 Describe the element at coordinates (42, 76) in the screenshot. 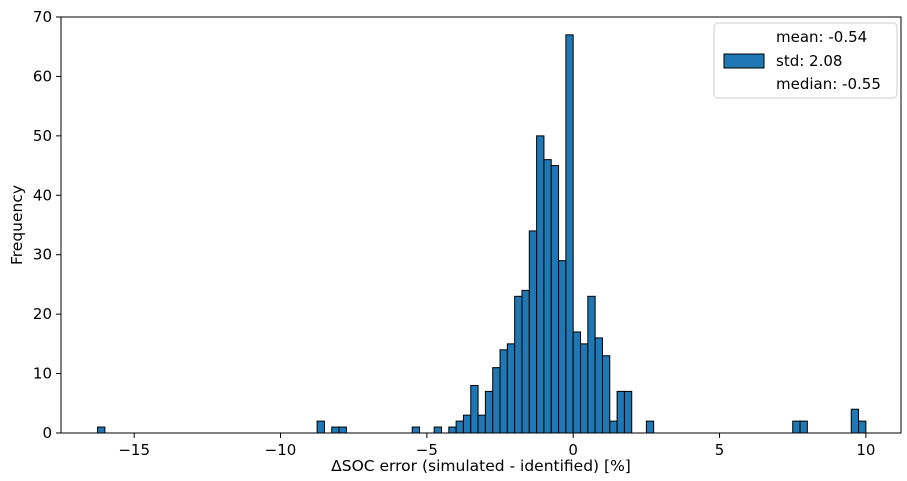

I see `y-tick-label: 60` at that location.